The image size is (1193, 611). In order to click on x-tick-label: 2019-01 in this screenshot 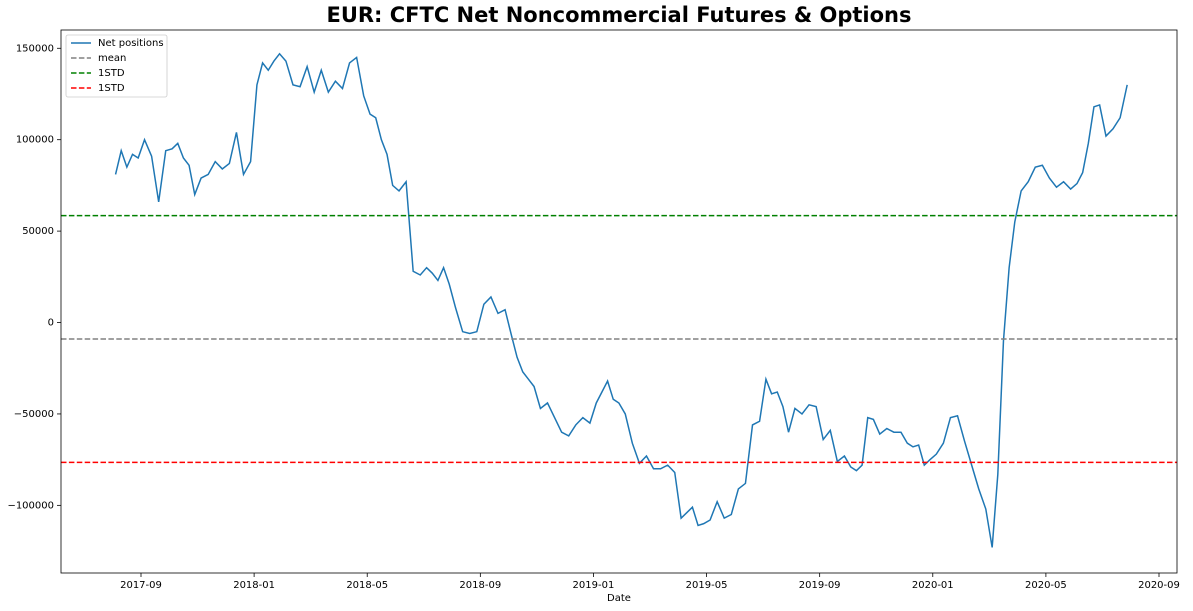, I will do `click(594, 585)`.